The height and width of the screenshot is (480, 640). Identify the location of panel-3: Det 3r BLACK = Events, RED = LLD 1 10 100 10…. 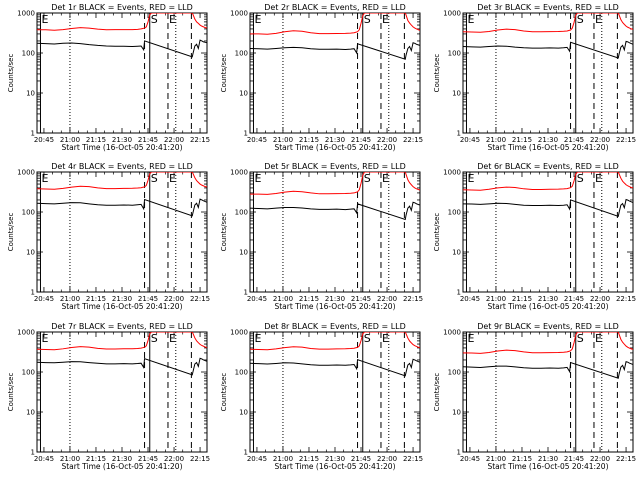
(534, 77).